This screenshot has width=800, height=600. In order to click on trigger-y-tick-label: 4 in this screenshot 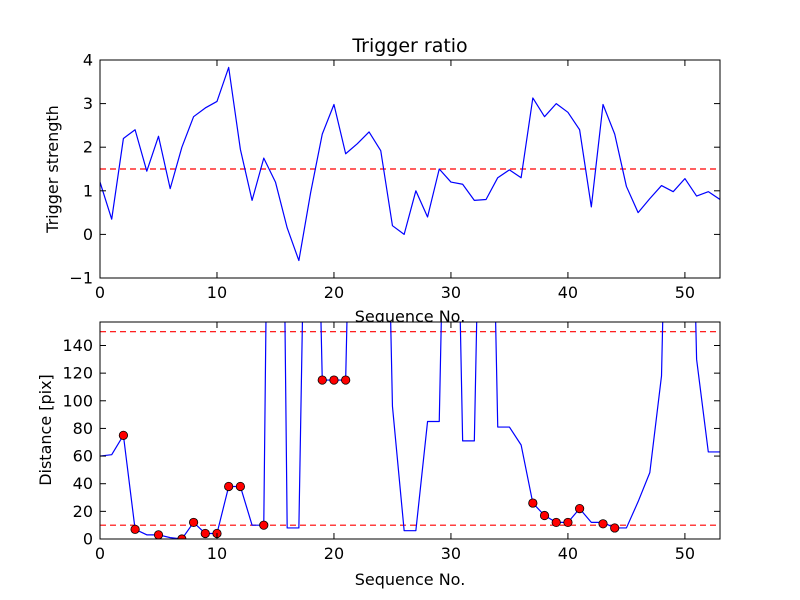, I will do `click(88, 60)`.